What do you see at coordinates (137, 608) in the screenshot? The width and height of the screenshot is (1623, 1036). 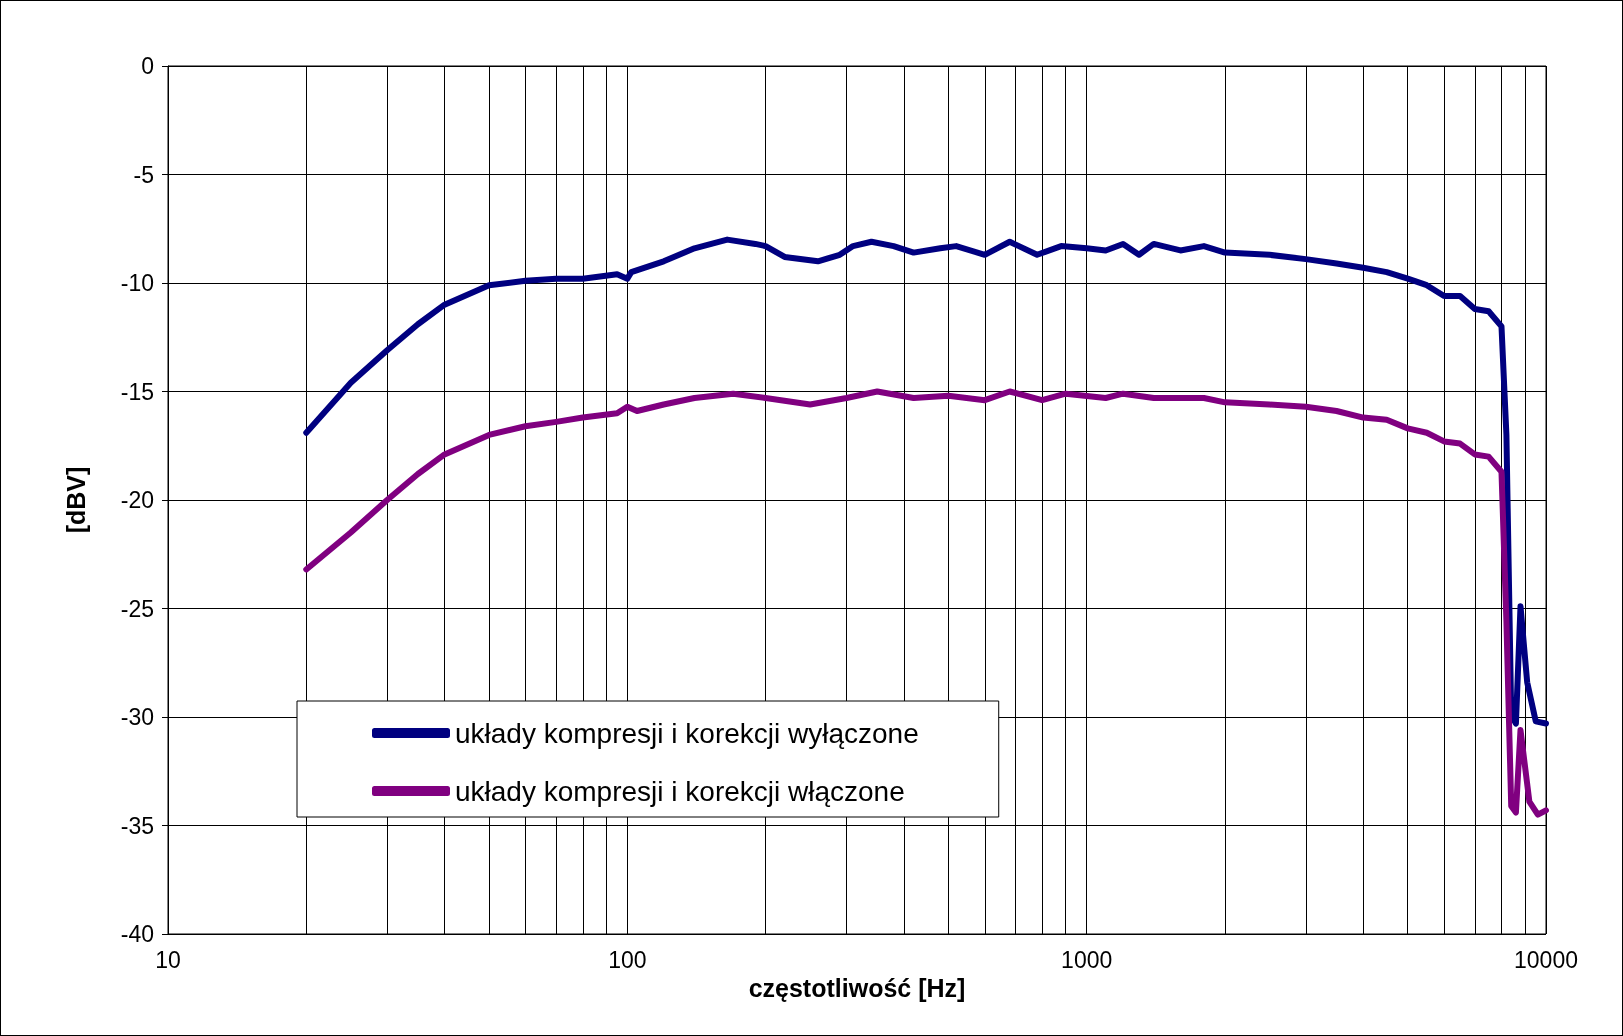 I see `y-tick-label: -25` at bounding box center [137, 608].